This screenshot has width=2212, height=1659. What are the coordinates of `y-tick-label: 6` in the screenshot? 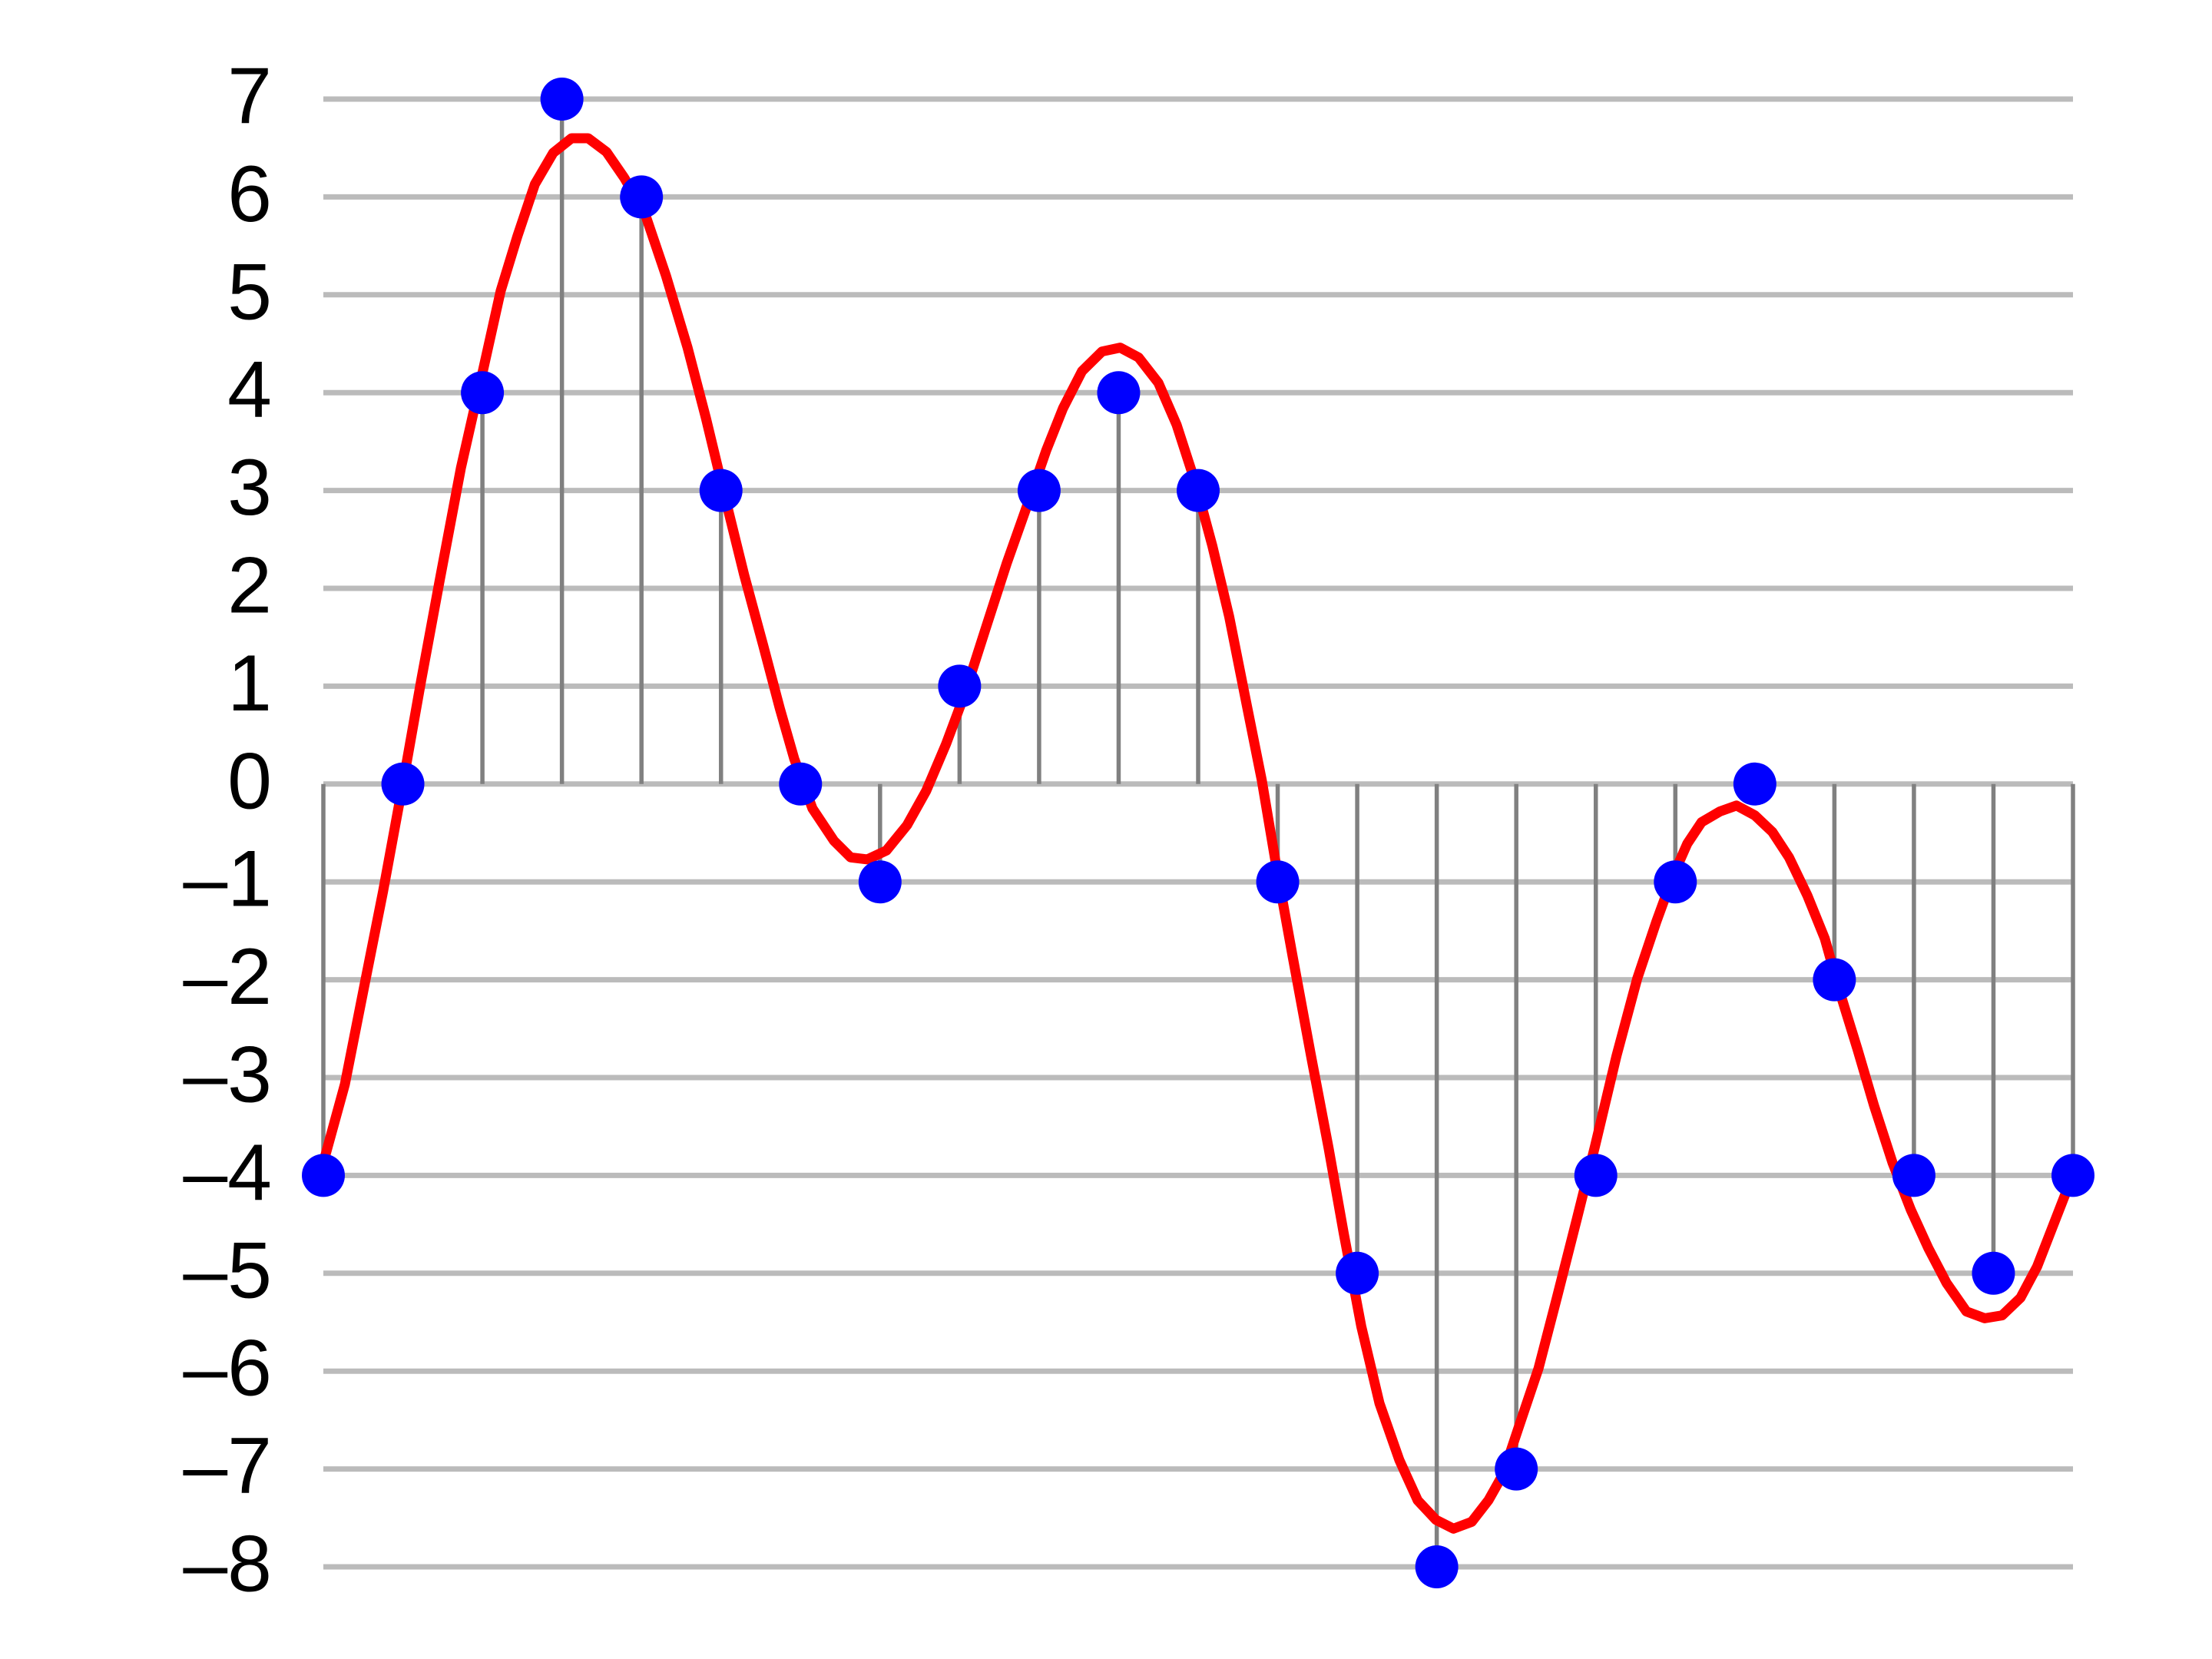 It's located at (249, 194).